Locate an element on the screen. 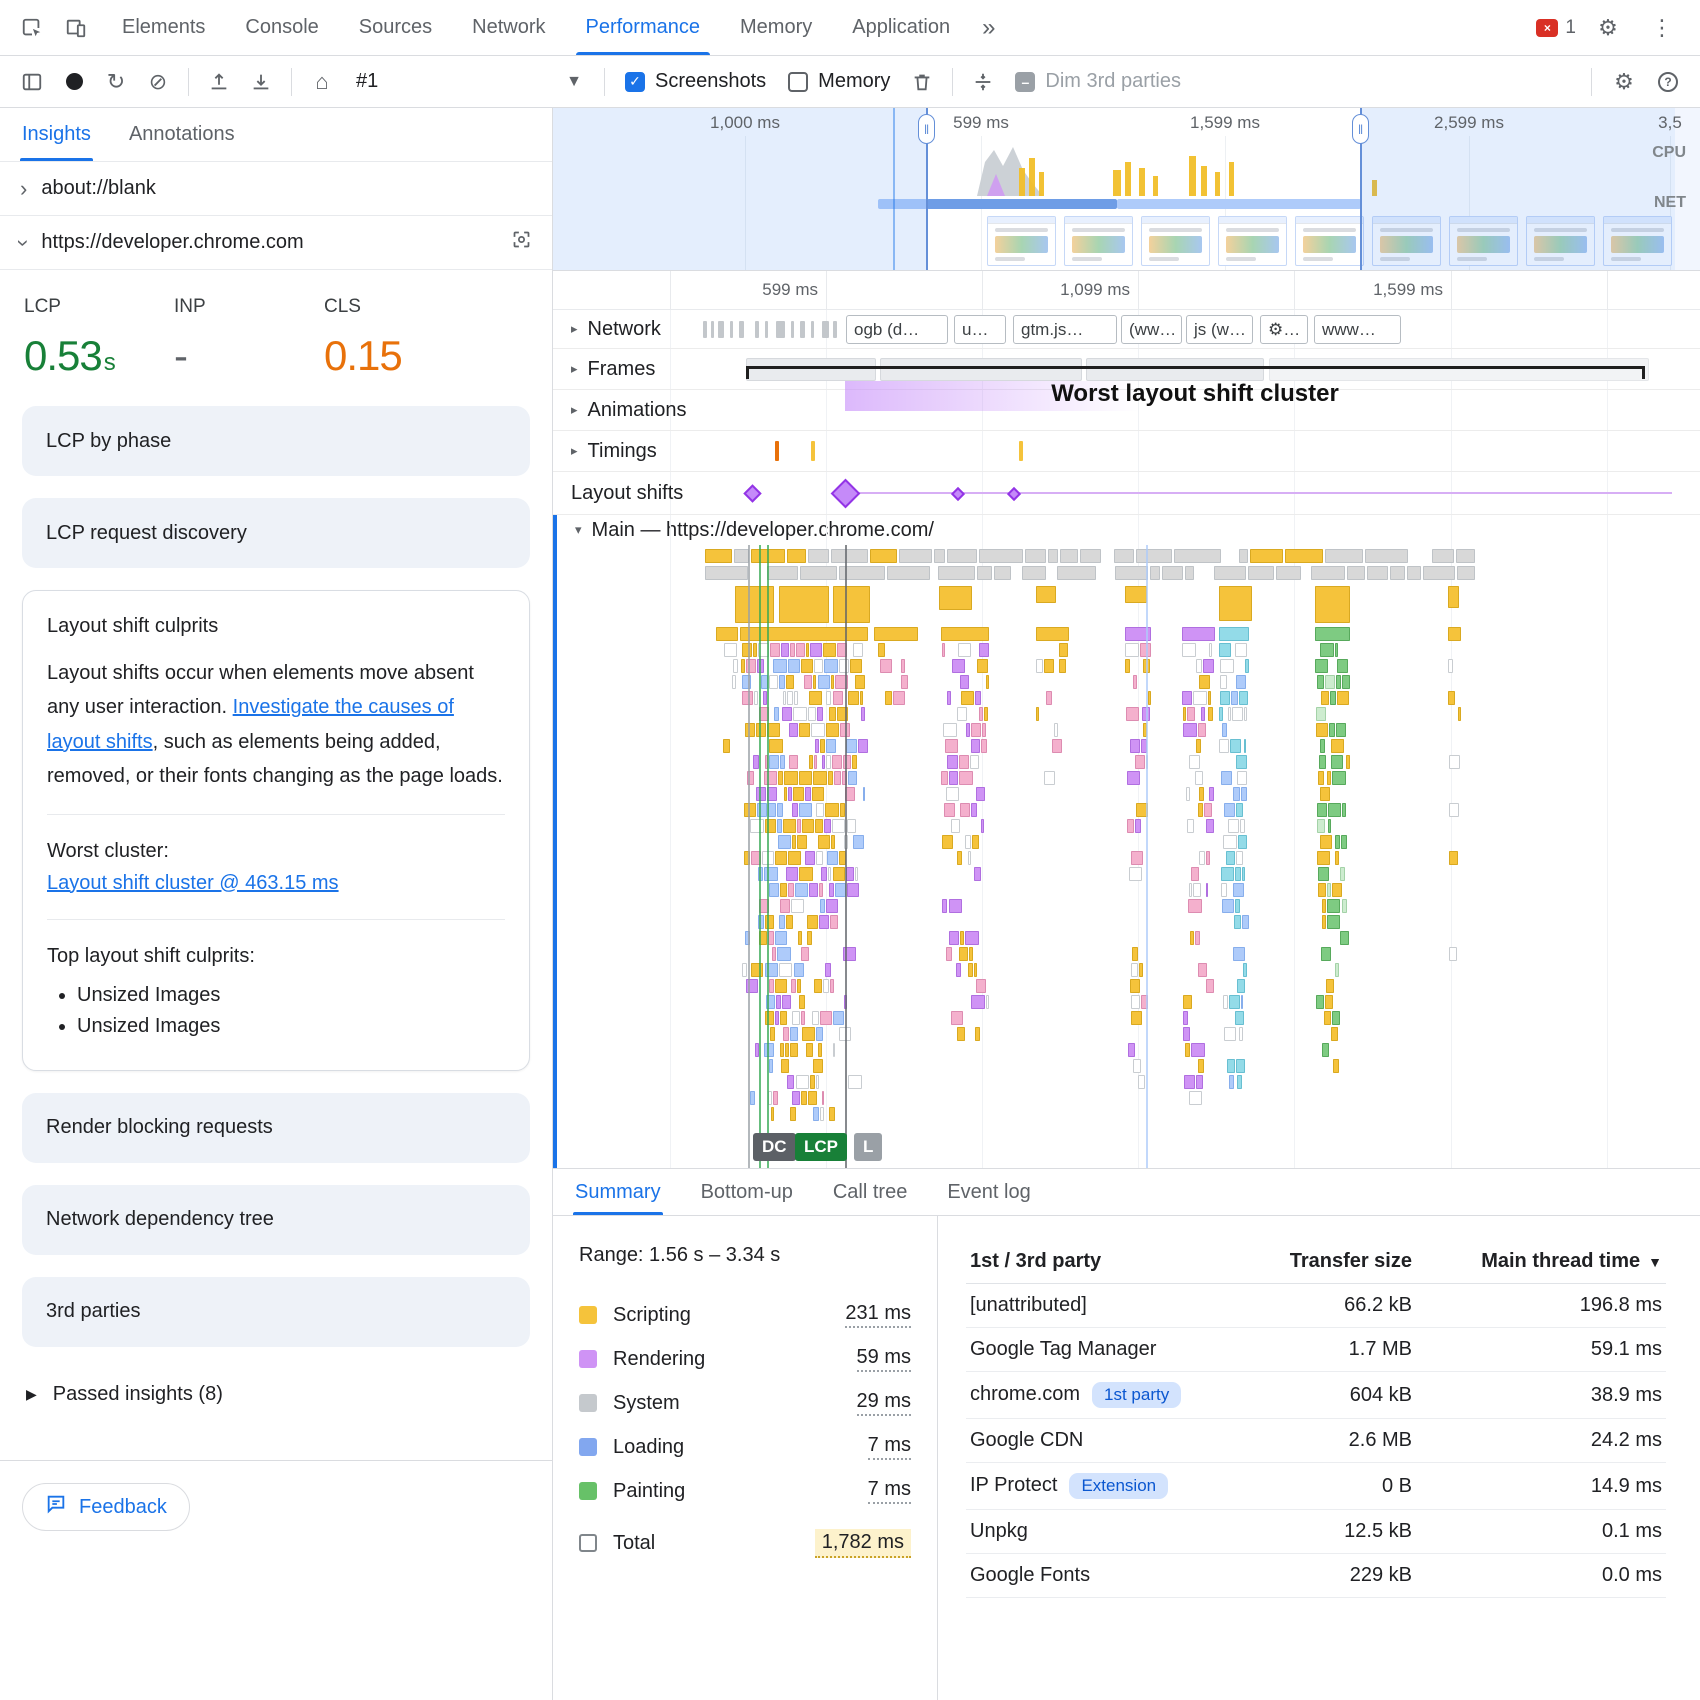  more-tabs-icon: » is located at coordinates (989, 27).